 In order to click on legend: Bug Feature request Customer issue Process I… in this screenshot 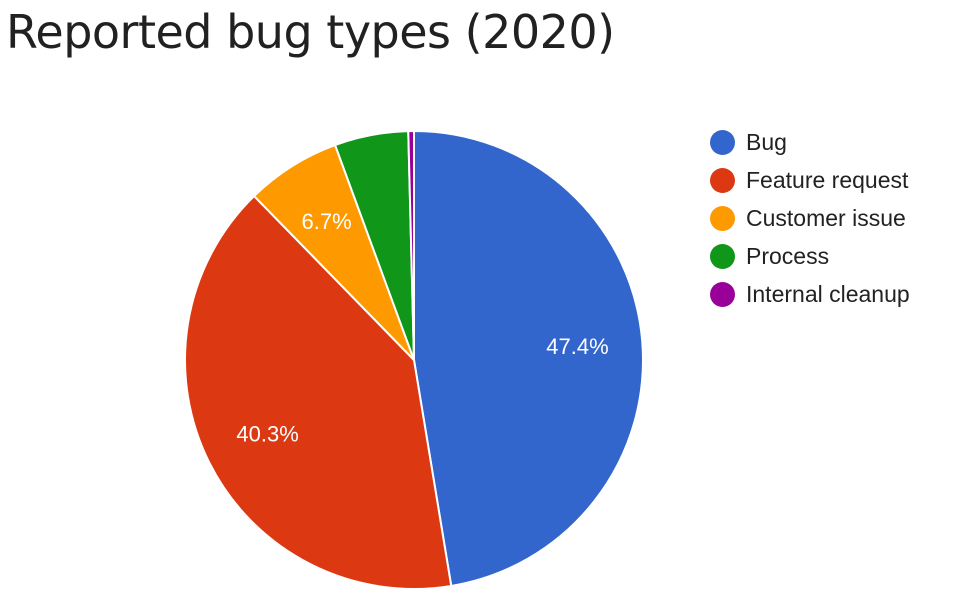, I will do `click(834, 218)`.